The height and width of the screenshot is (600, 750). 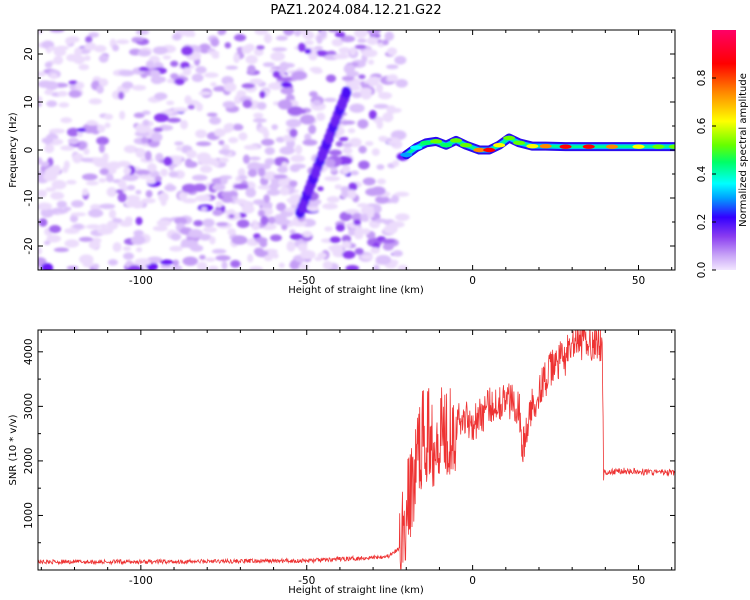 I want to click on spectrogram-y-tick-label: 0, so click(x=29, y=150).